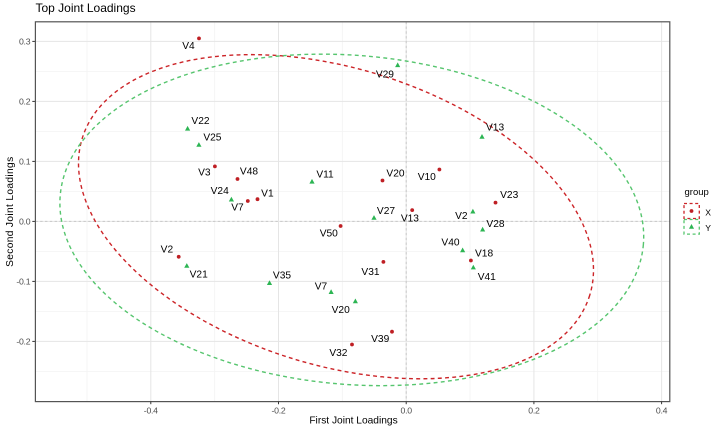 The height and width of the screenshot is (432, 720). What do you see at coordinates (370, 272) in the screenshot?
I see `svg-text: V31` at bounding box center [370, 272].